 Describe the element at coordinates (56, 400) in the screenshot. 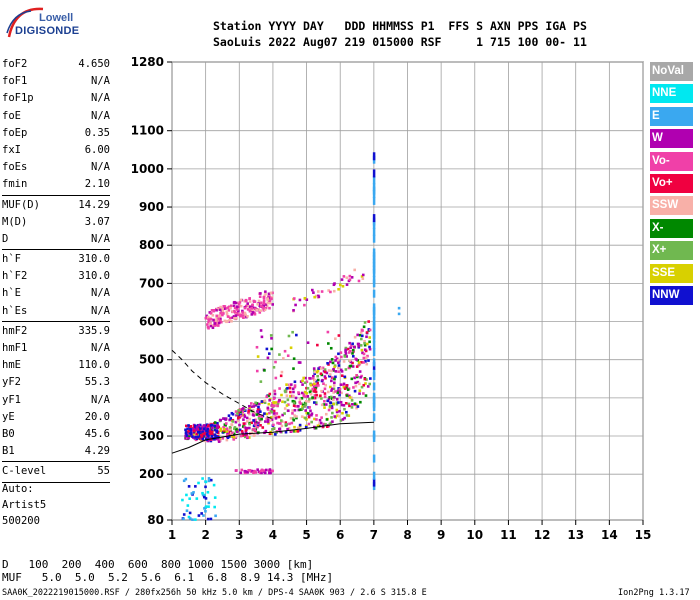

I see `param-row: yF1 N/A` at that location.